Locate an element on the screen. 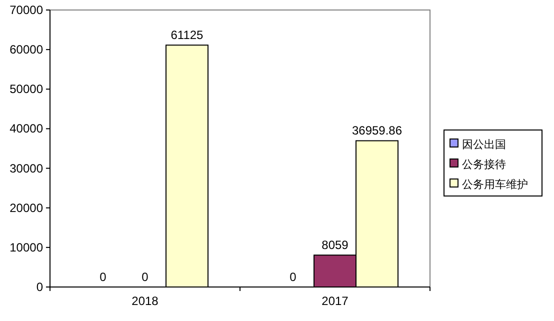 The image size is (554, 321). legend-label: 公务用车维护 is located at coordinates (495, 184).